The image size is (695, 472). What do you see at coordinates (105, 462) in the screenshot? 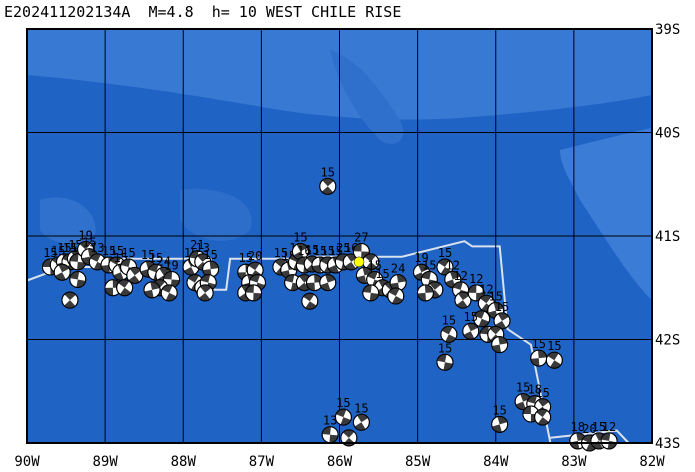
I see `lon-tick-label: 89W` at bounding box center [105, 462].